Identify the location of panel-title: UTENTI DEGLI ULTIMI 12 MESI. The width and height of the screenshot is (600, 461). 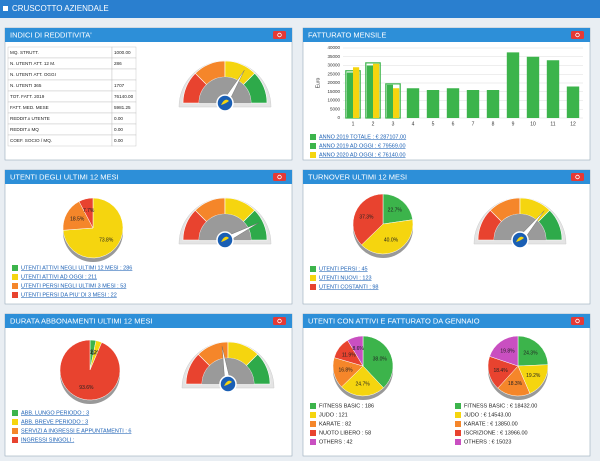
(64, 176).